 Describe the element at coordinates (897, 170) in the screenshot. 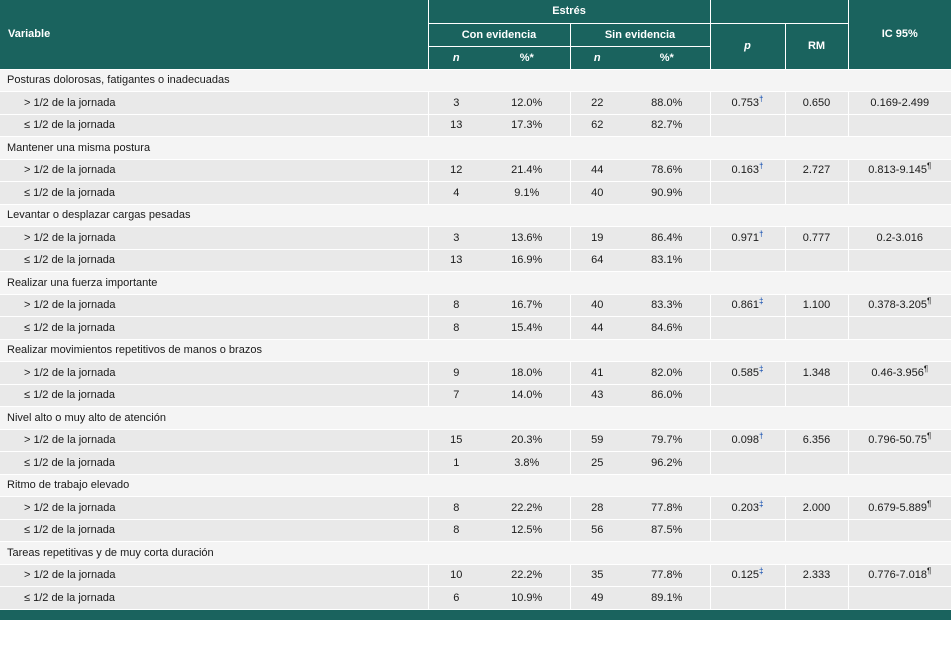

I see `ic95-value: 0.813-9.145` at that location.